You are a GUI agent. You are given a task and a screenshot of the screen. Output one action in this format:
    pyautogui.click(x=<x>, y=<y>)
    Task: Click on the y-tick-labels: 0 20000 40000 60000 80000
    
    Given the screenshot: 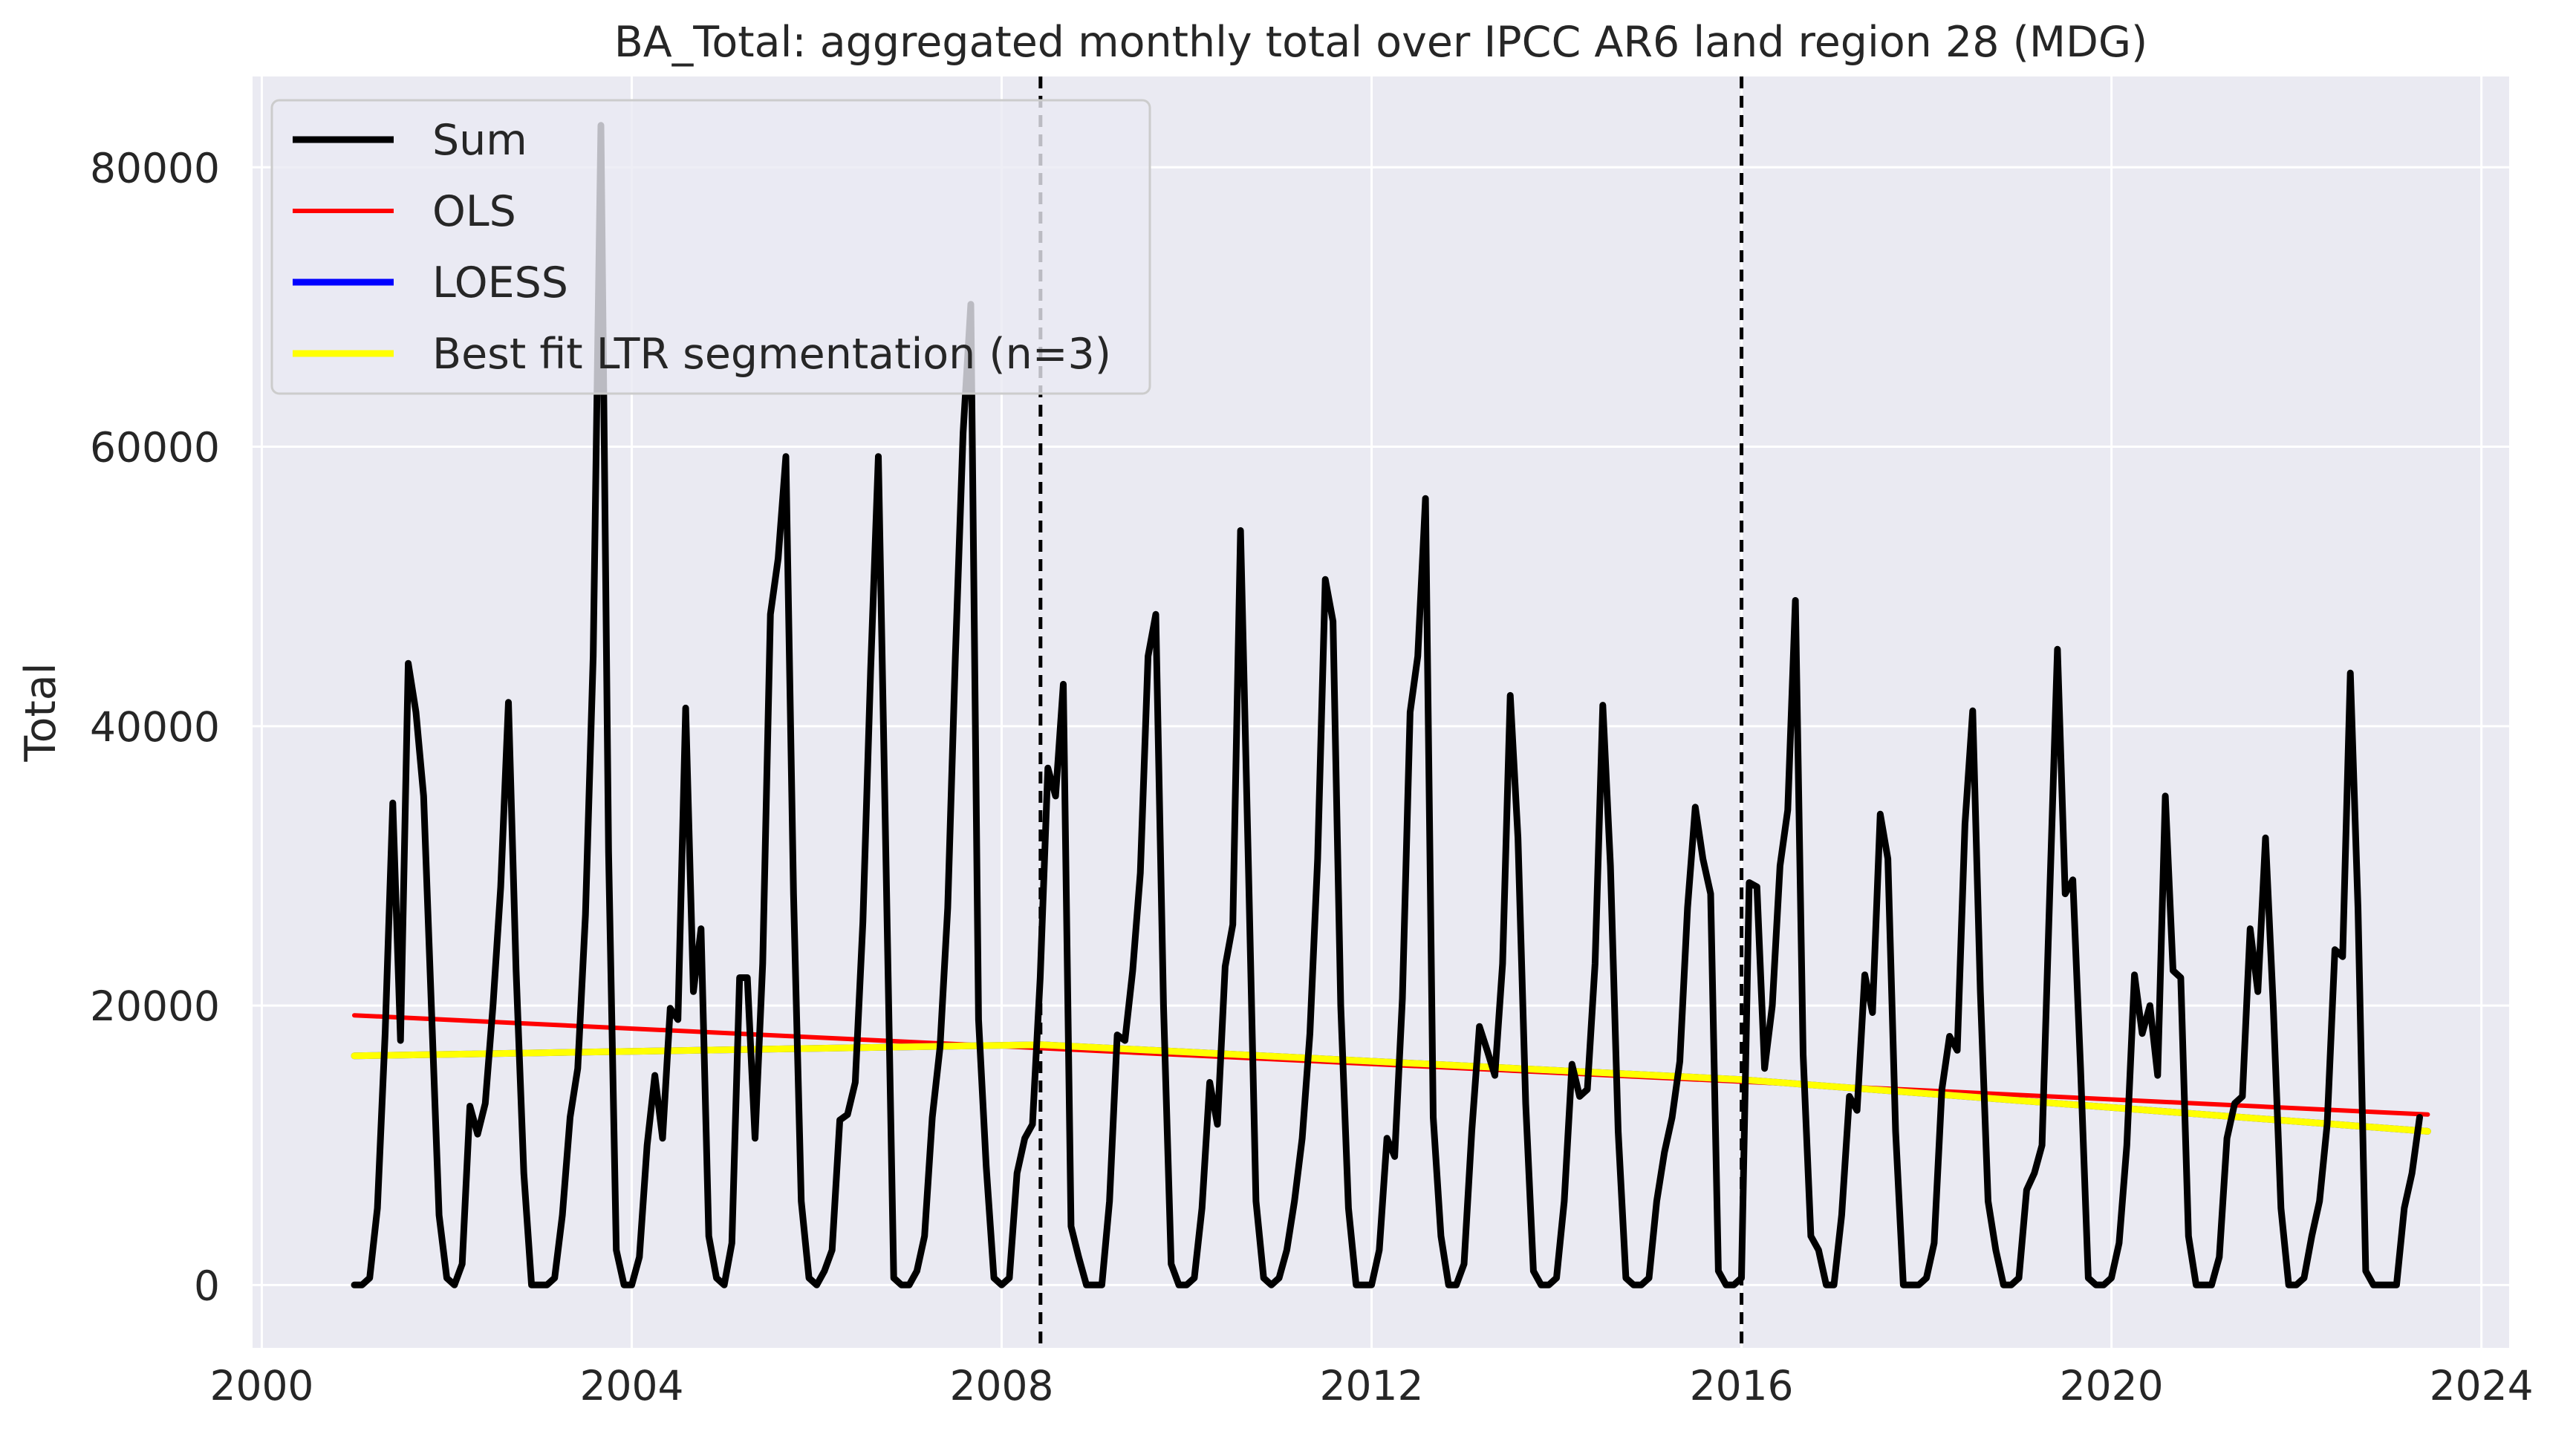 What is the action you would take?
    pyautogui.click(x=155, y=726)
    